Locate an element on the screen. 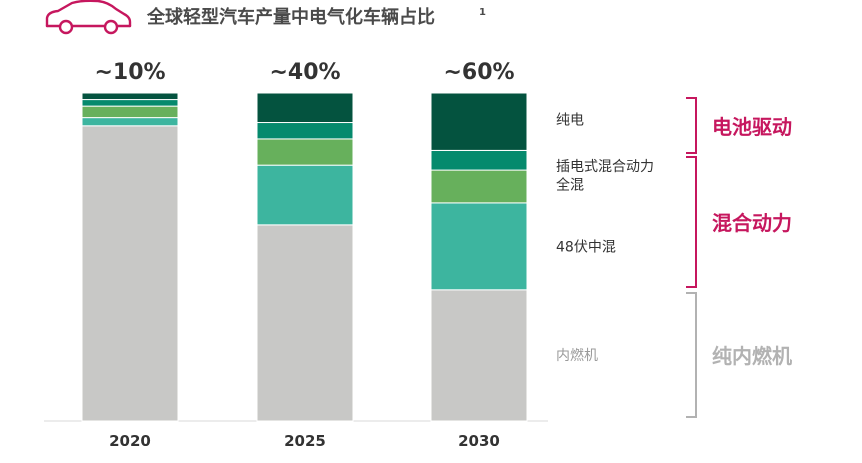 This screenshot has width=862, height=463. bar-total-label: ~60% is located at coordinates (478, 72).